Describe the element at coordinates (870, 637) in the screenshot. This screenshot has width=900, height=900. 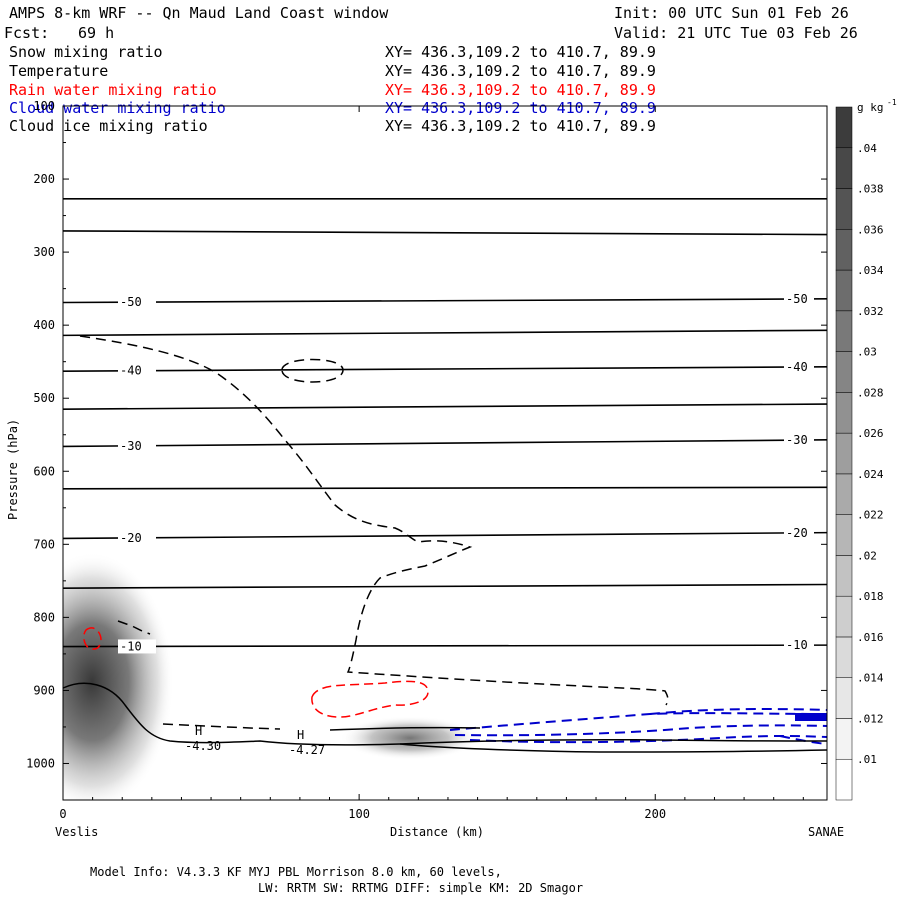
I see `colorbar-label: .016` at that location.